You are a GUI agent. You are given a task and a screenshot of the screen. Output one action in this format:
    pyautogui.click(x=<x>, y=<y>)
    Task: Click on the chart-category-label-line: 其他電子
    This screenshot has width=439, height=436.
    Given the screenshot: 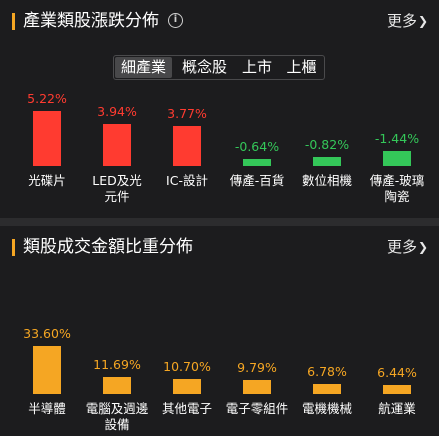 What is the action you would take?
    pyautogui.click(x=186, y=408)
    